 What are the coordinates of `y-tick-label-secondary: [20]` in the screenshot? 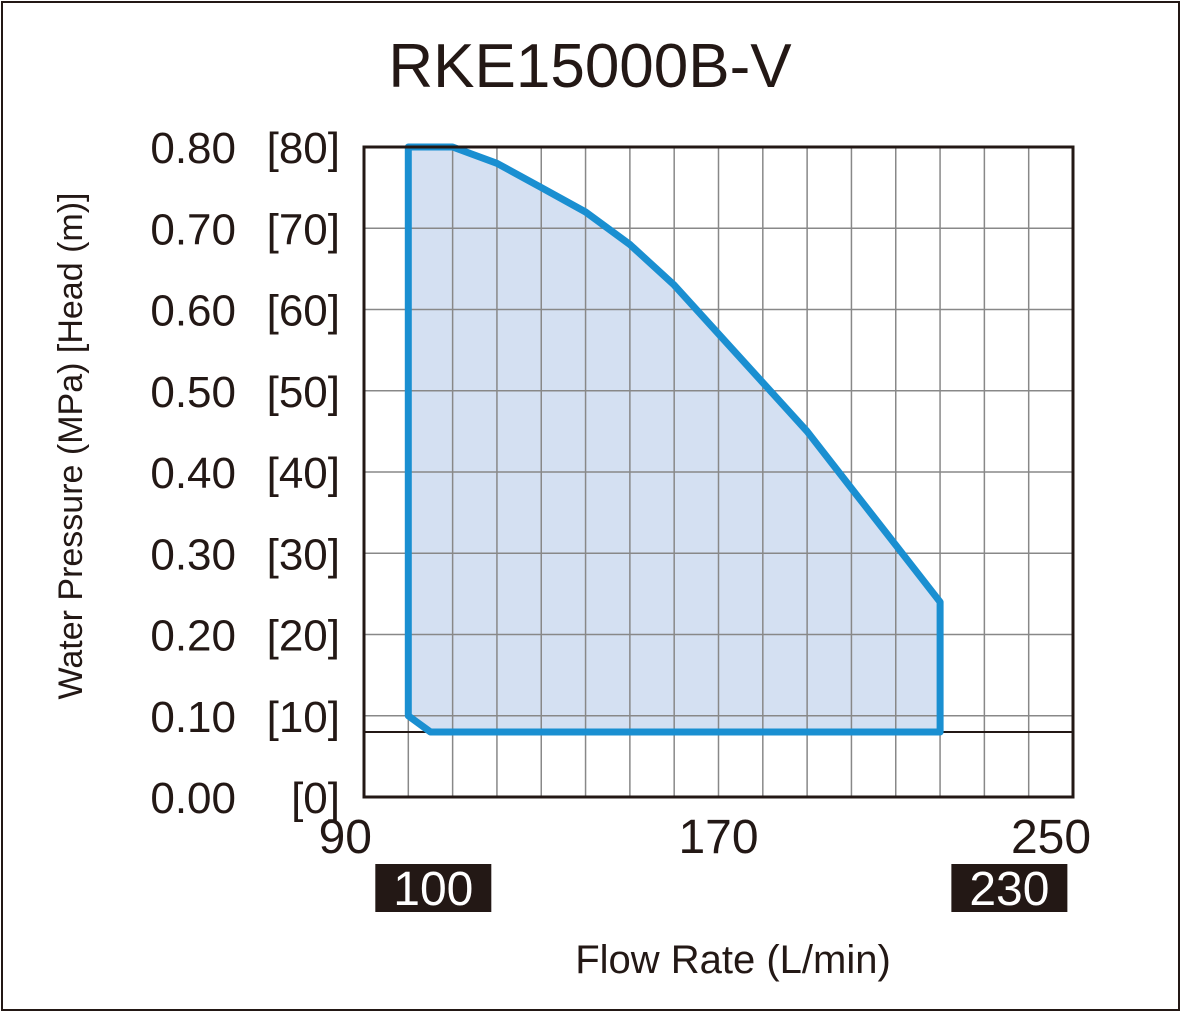 It's located at (303, 636).